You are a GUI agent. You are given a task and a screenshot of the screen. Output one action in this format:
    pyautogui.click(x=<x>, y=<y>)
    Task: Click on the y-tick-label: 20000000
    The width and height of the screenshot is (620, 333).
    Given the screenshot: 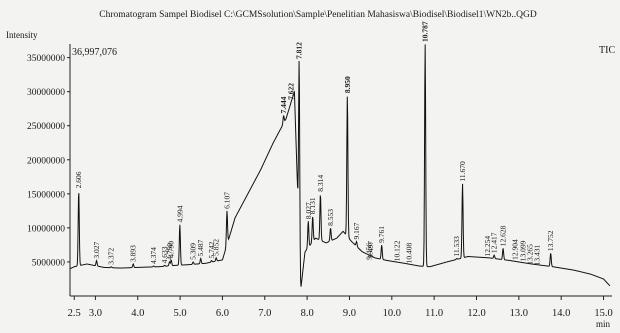 What is the action you would take?
    pyautogui.click(x=46, y=161)
    